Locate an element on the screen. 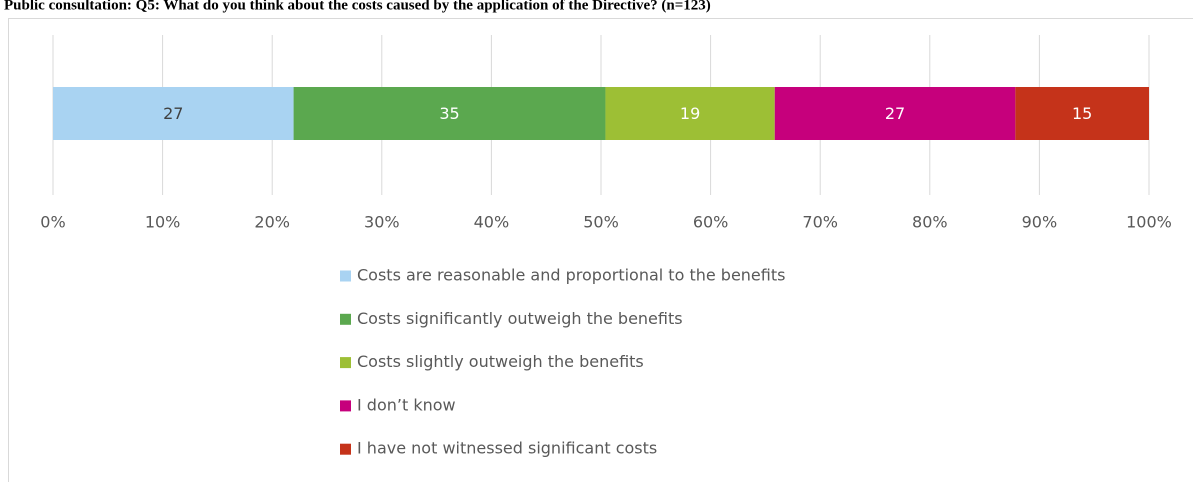 The height and width of the screenshot is (482, 1193). data-label: 35 is located at coordinates (449, 113).